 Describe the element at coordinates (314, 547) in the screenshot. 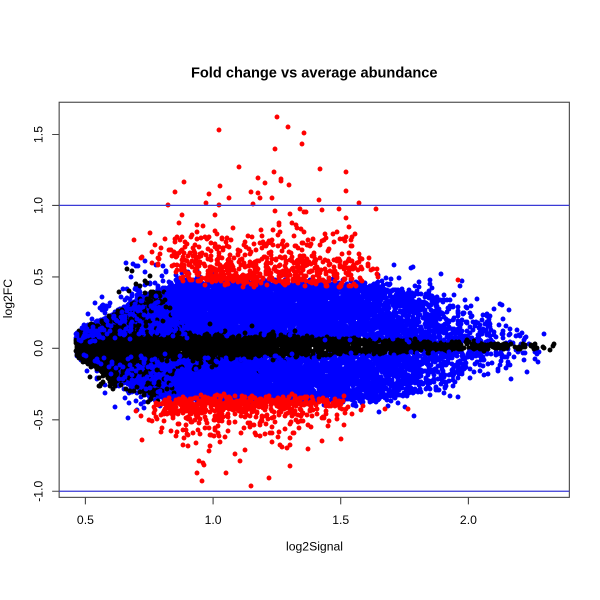

I see `svg-text: log2Signal` at that location.